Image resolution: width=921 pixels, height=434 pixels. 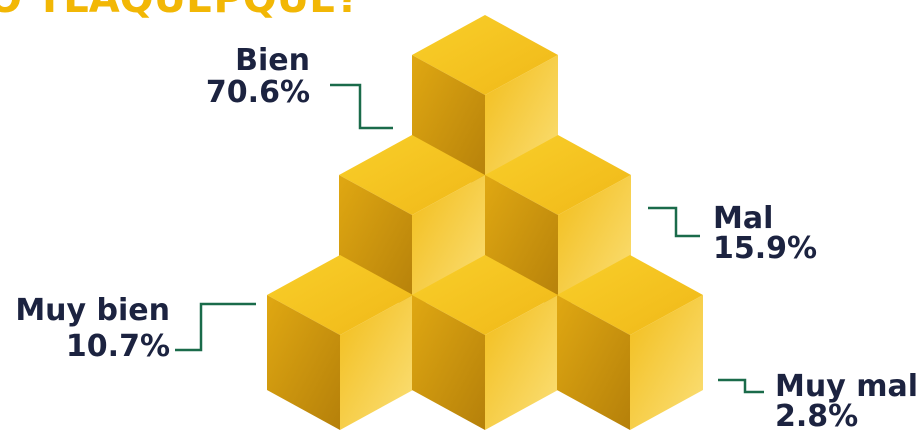 I want to click on item-value: 2.8%, so click(x=816, y=416).